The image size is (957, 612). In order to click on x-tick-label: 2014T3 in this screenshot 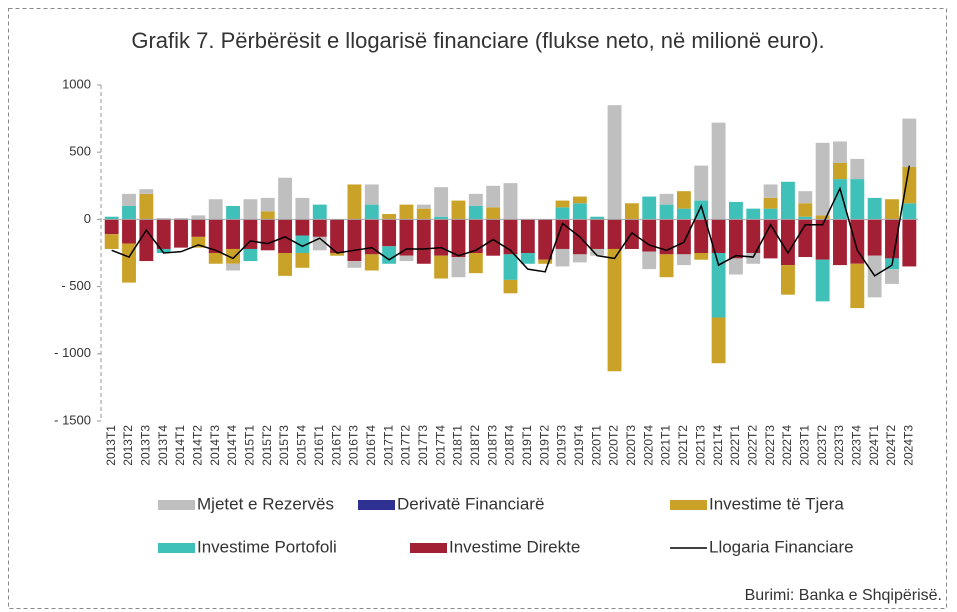, I will do `click(215, 445)`.